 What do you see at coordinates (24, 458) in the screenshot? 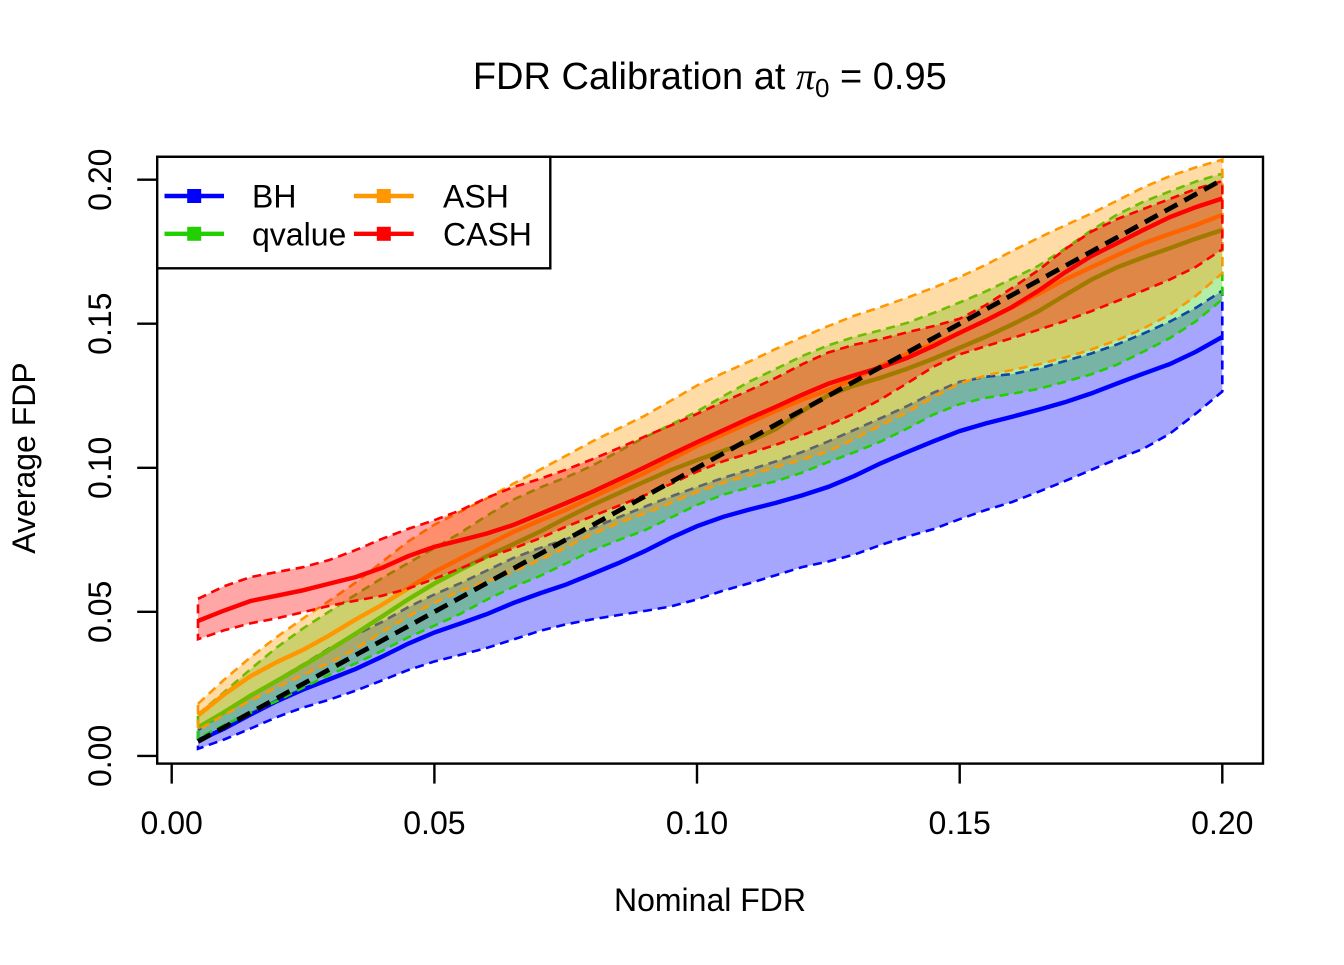
I see `svg-text: Average FDP` at bounding box center [24, 458].